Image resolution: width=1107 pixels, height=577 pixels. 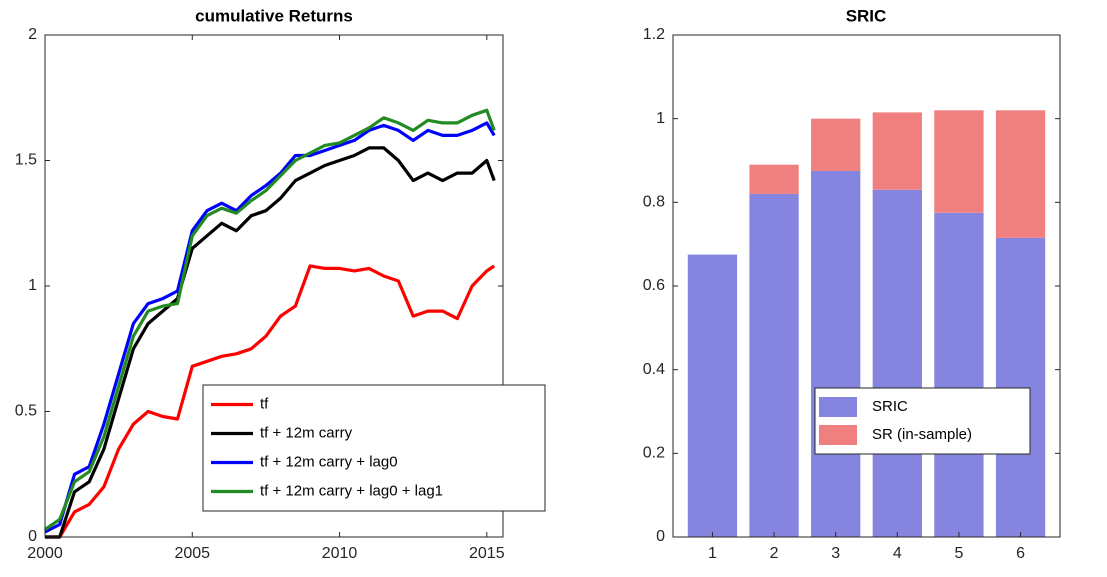 I want to click on y-tick-label: 0.2, so click(x=654, y=453).